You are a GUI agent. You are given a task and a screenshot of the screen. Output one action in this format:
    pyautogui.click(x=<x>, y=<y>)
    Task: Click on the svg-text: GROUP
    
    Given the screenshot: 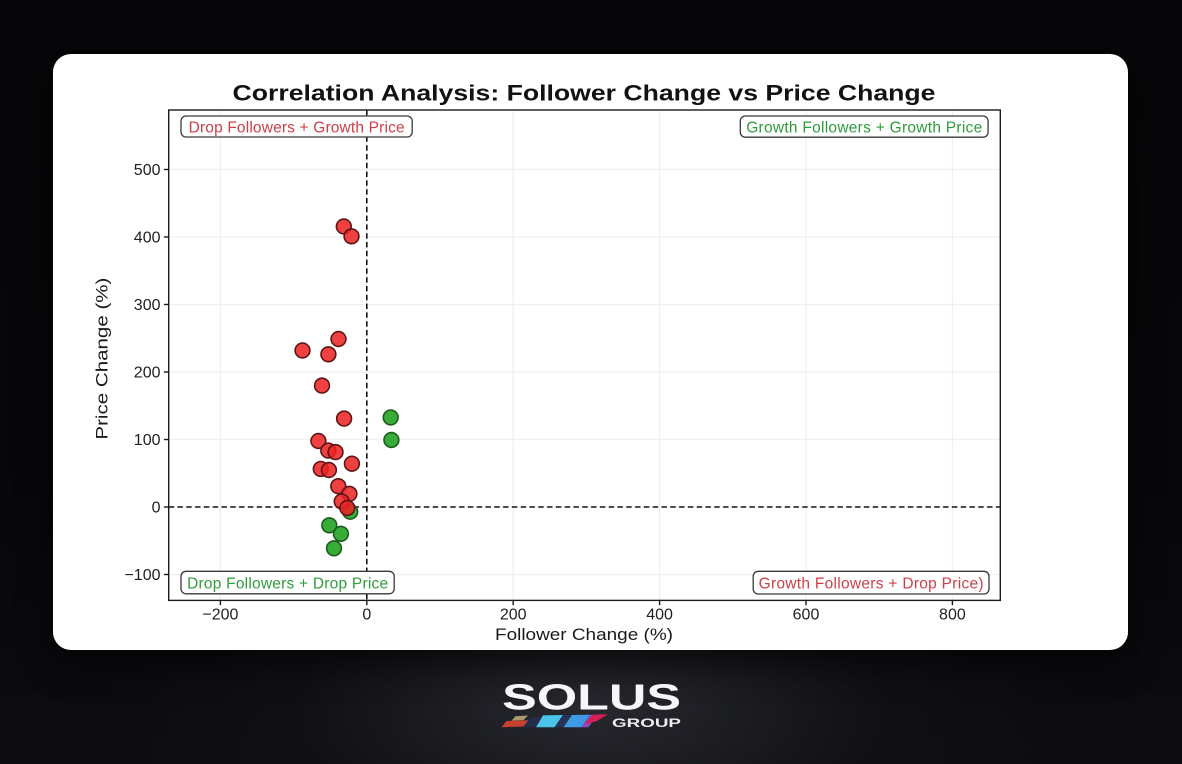 What is the action you would take?
    pyautogui.click(x=646, y=723)
    